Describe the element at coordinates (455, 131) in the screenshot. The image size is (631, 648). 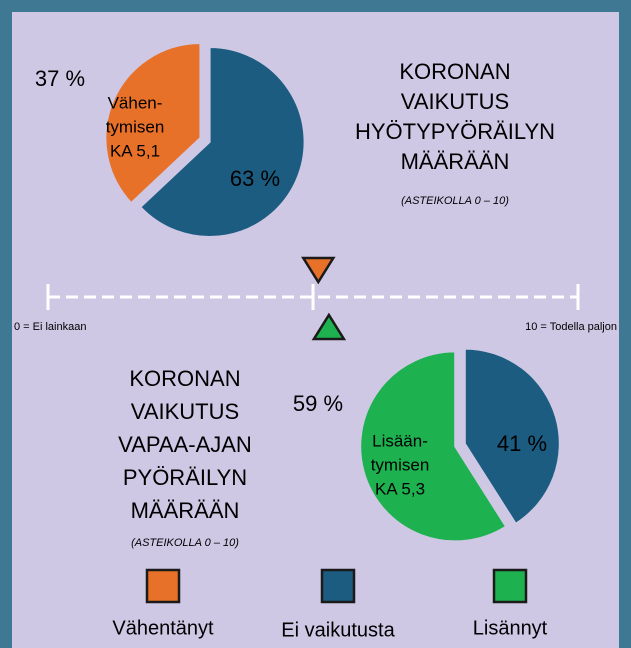
I see `chart-title: HYÖTYPYÖRÄILYN` at that location.